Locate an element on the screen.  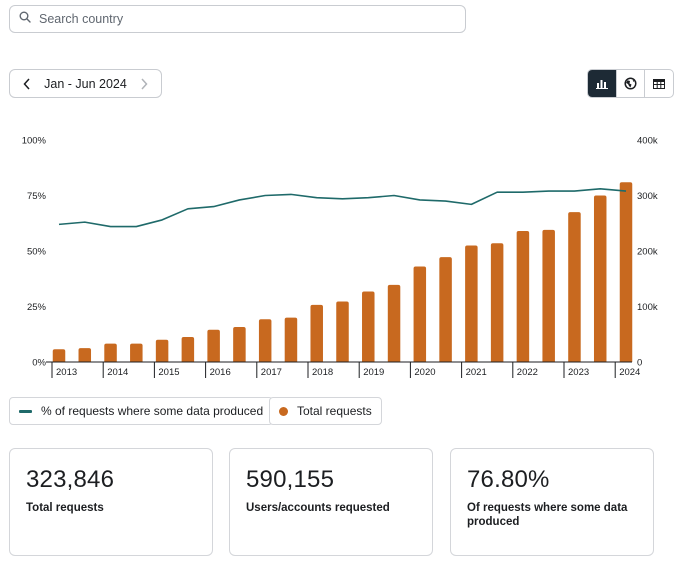
left-tick-label: 100% is located at coordinates (34, 141).